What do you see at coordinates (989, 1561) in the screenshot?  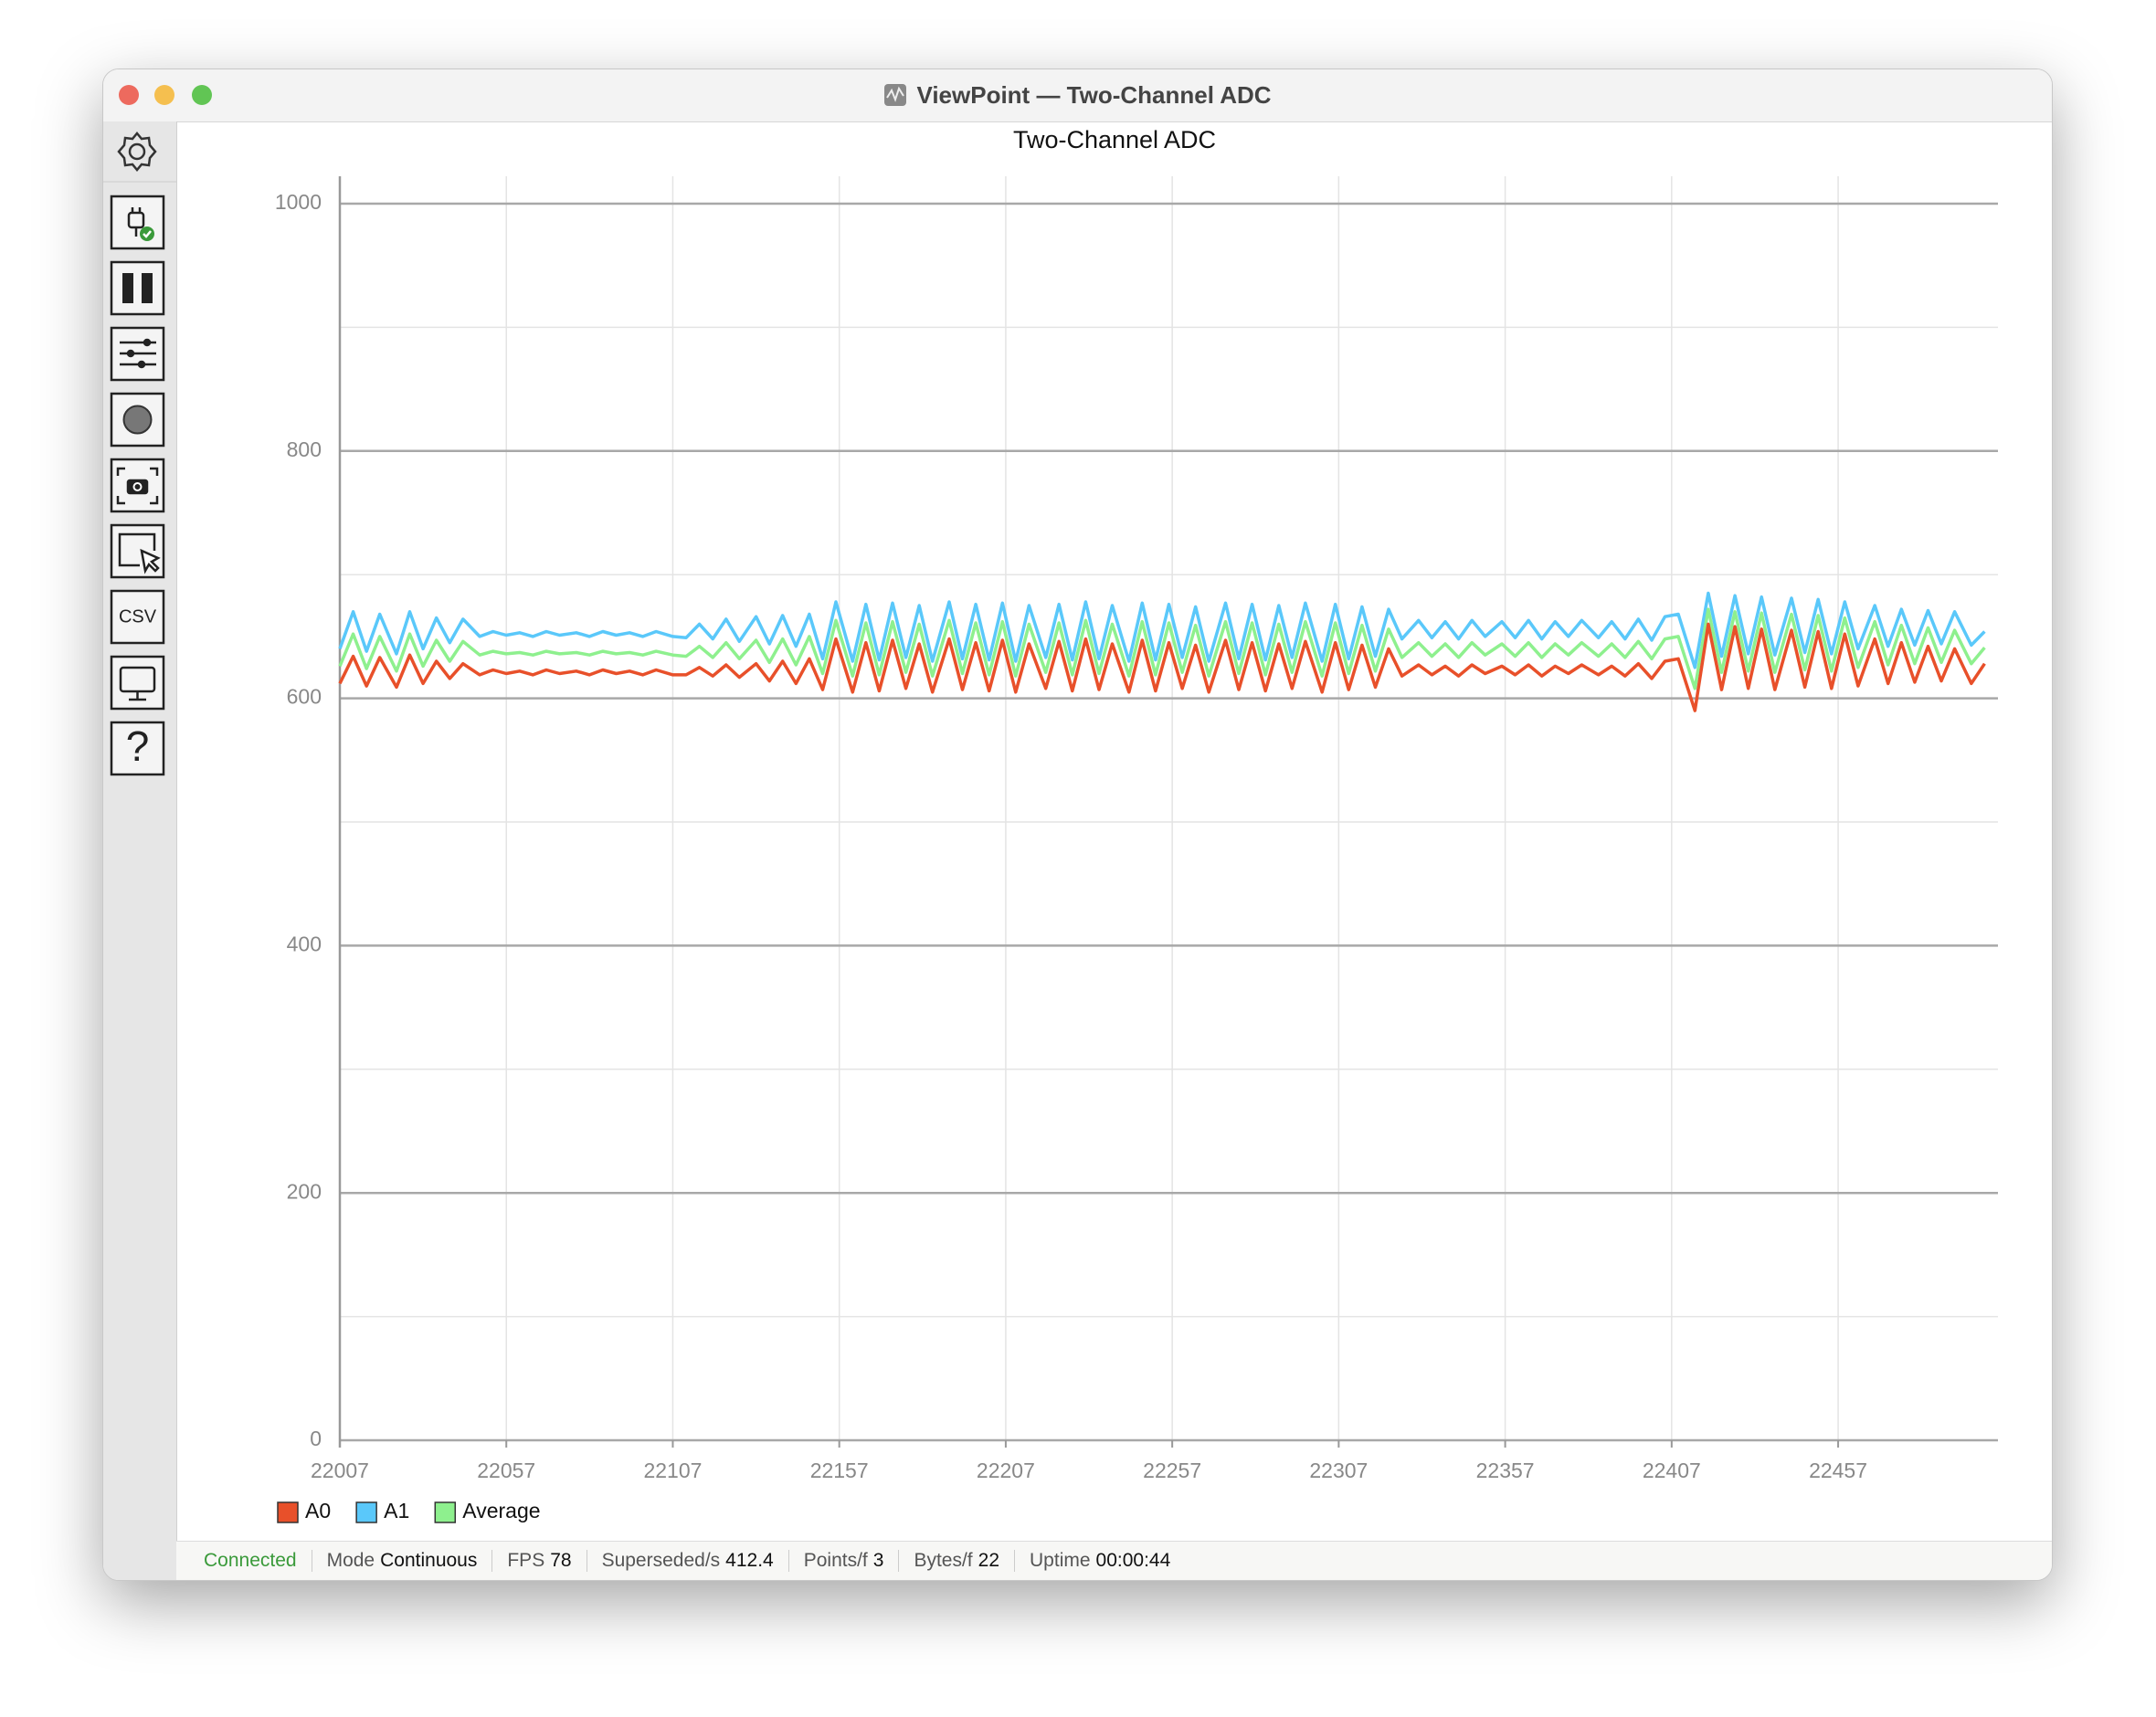 I see `status-value: 22` at bounding box center [989, 1561].